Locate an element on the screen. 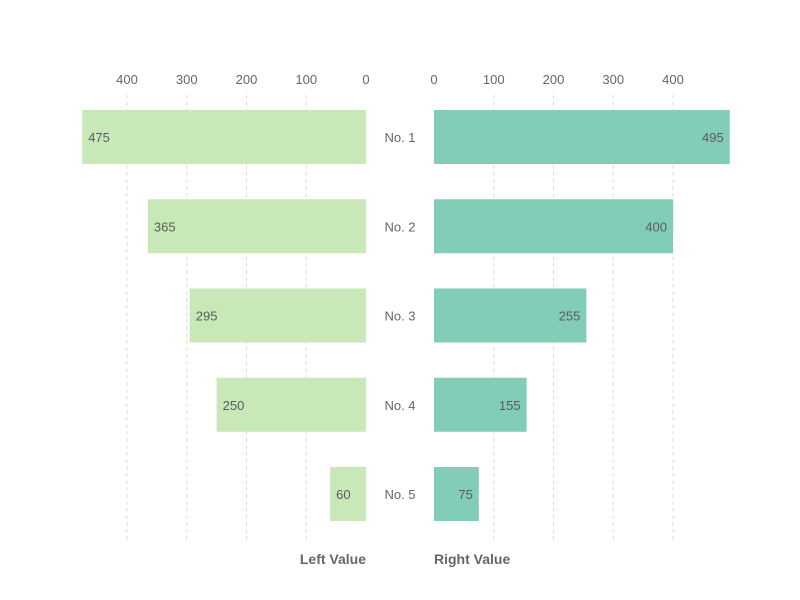 The height and width of the screenshot is (600, 800). left-bar-label: 365 is located at coordinates (165, 226).